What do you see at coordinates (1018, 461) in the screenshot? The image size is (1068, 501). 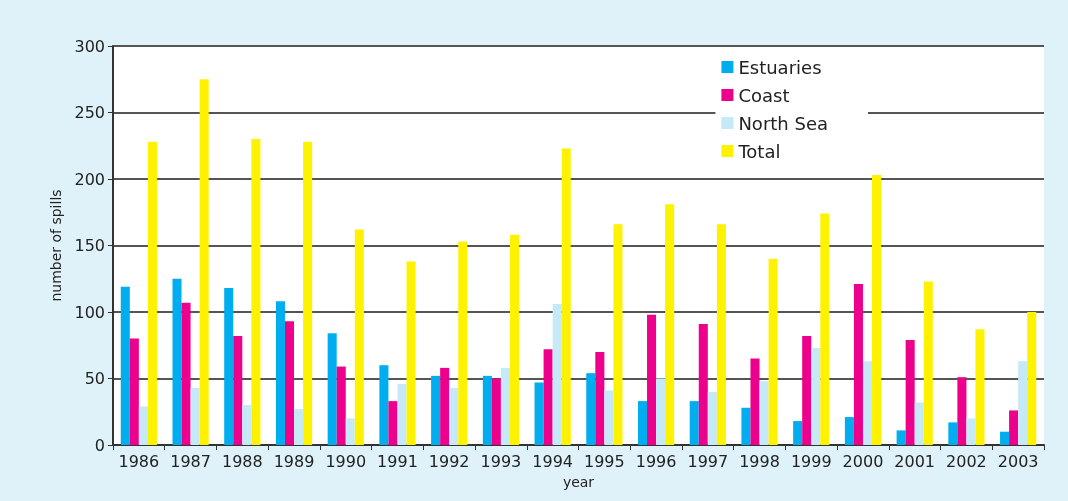 I see `x-tick-label: 2003` at bounding box center [1018, 461].